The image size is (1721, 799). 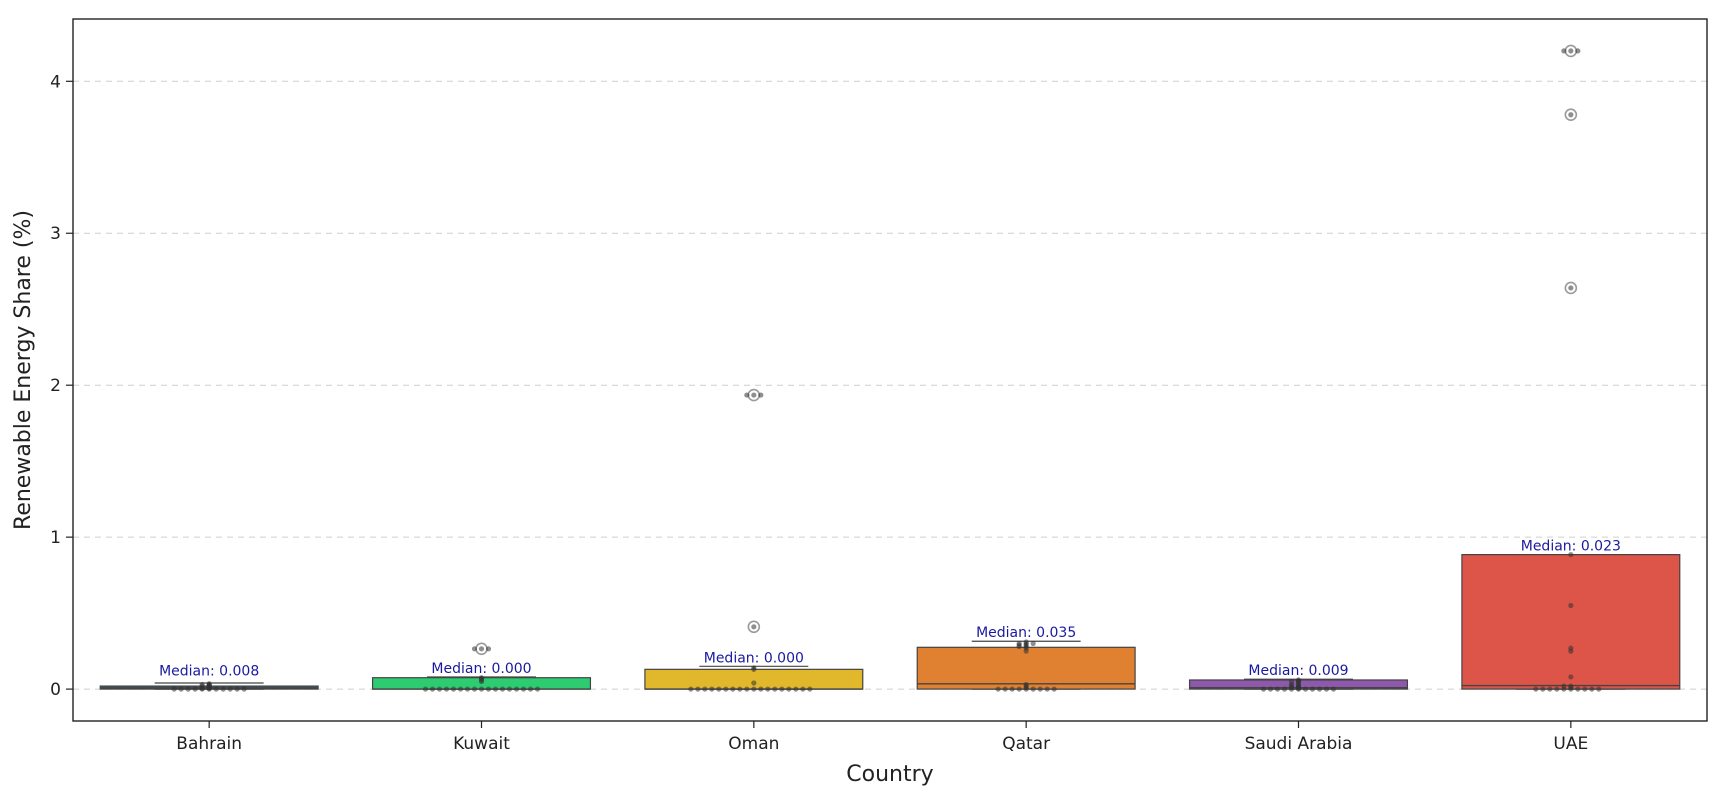 I want to click on median-label-0: Median: 0.008, so click(x=209, y=671).